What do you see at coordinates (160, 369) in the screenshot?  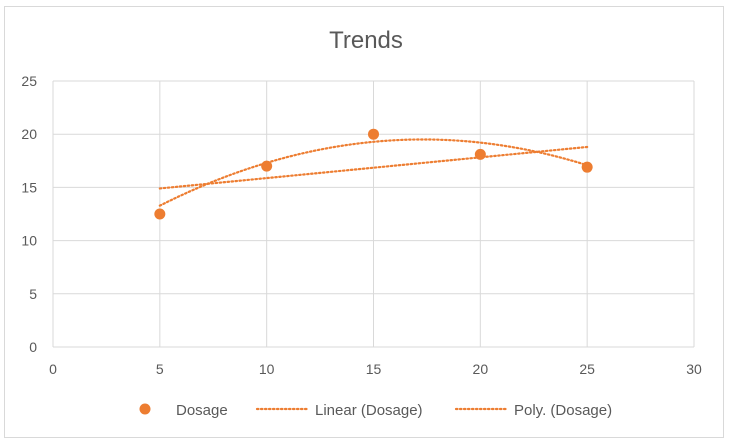 I see `x-tick-label: 5` at bounding box center [160, 369].